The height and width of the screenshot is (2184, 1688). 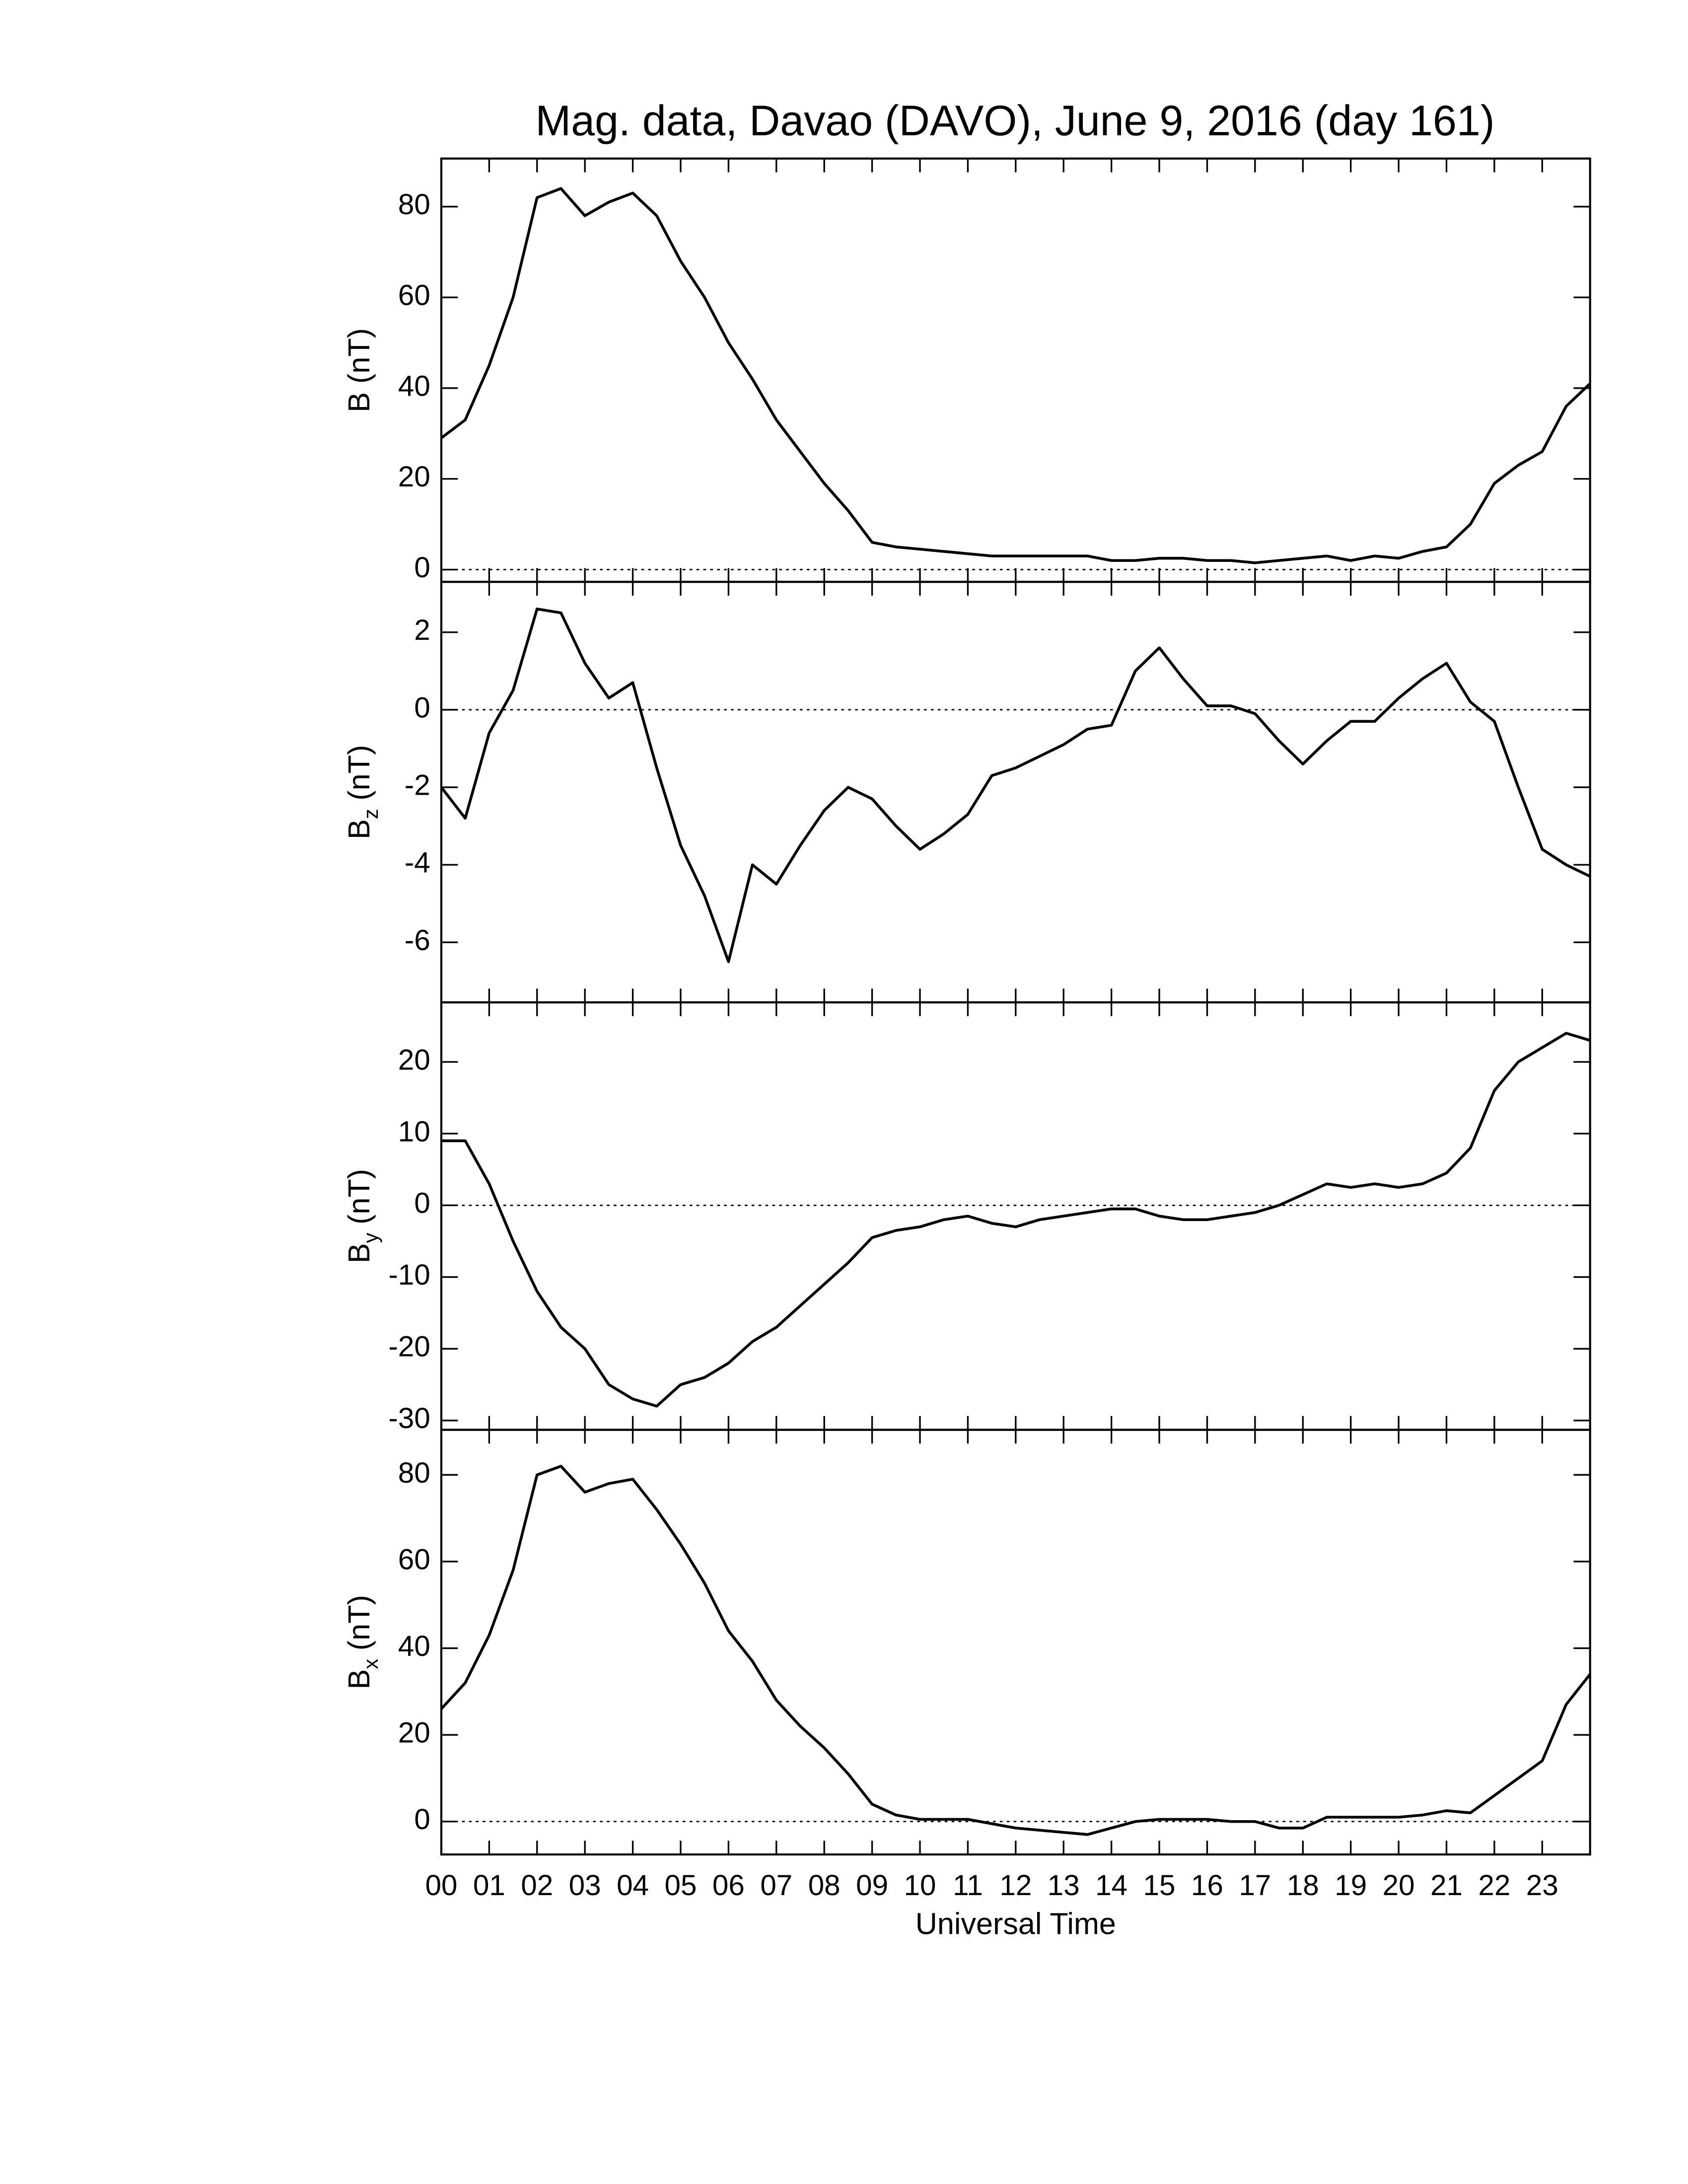 What do you see at coordinates (1542, 1885) in the screenshot?
I see `x-tick-label: 23` at bounding box center [1542, 1885].